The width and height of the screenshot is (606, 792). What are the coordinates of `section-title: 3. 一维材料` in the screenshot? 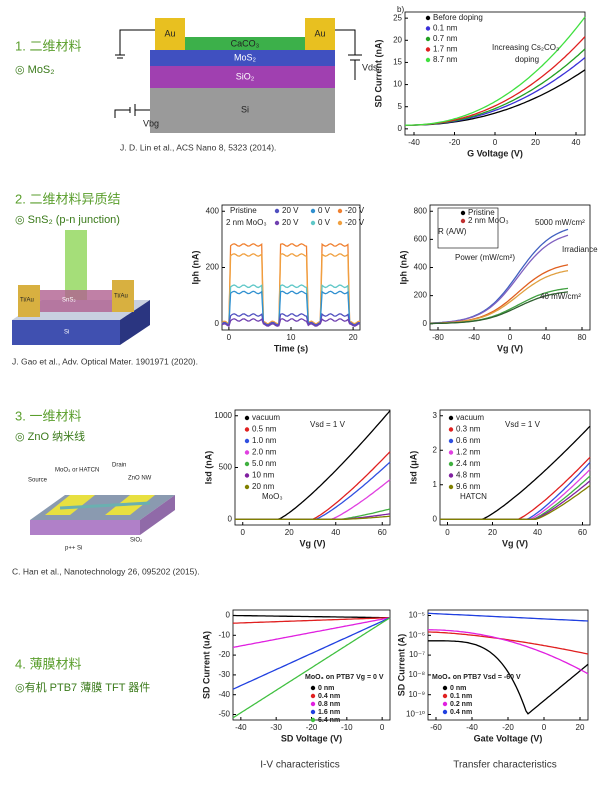 It's located at (48, 415).